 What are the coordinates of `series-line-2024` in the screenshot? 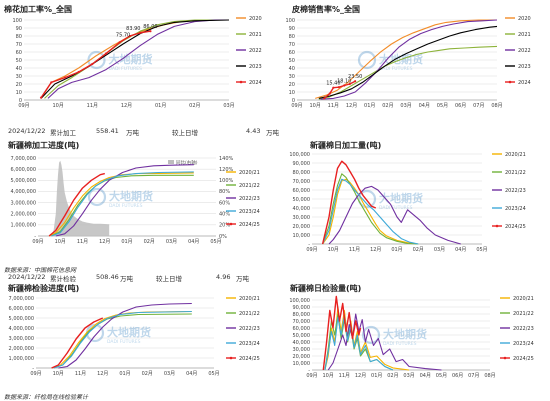 It's located at (95, 64).